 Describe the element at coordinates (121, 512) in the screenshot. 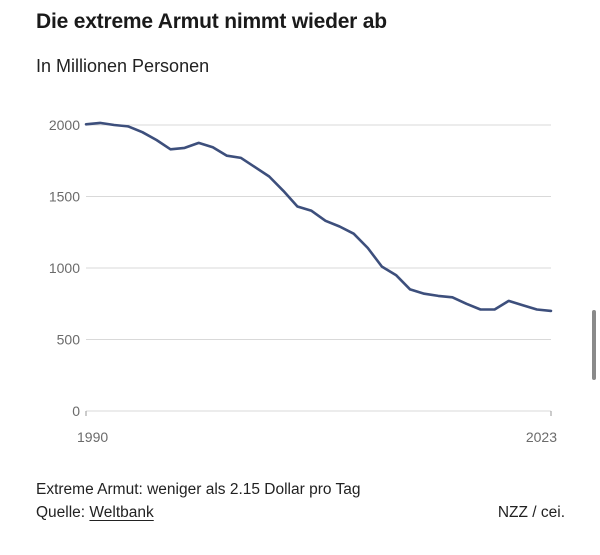

I see `source-link: Weltbank` at that location.